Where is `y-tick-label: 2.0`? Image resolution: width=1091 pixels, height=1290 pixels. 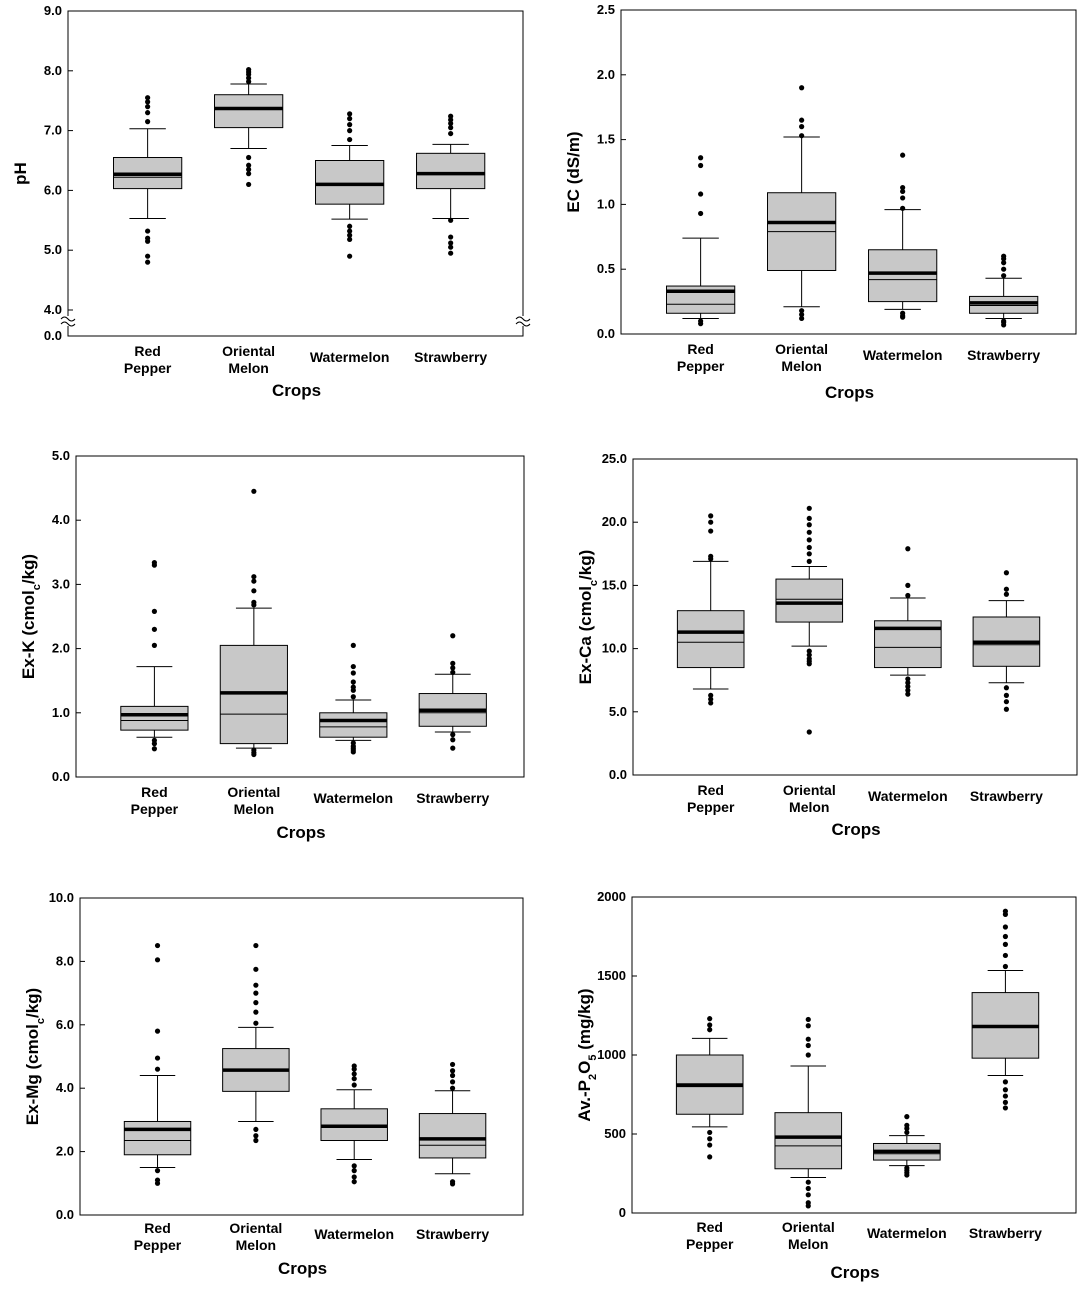
y-tick-label: 2.0 is located at coordinates (606, 74).